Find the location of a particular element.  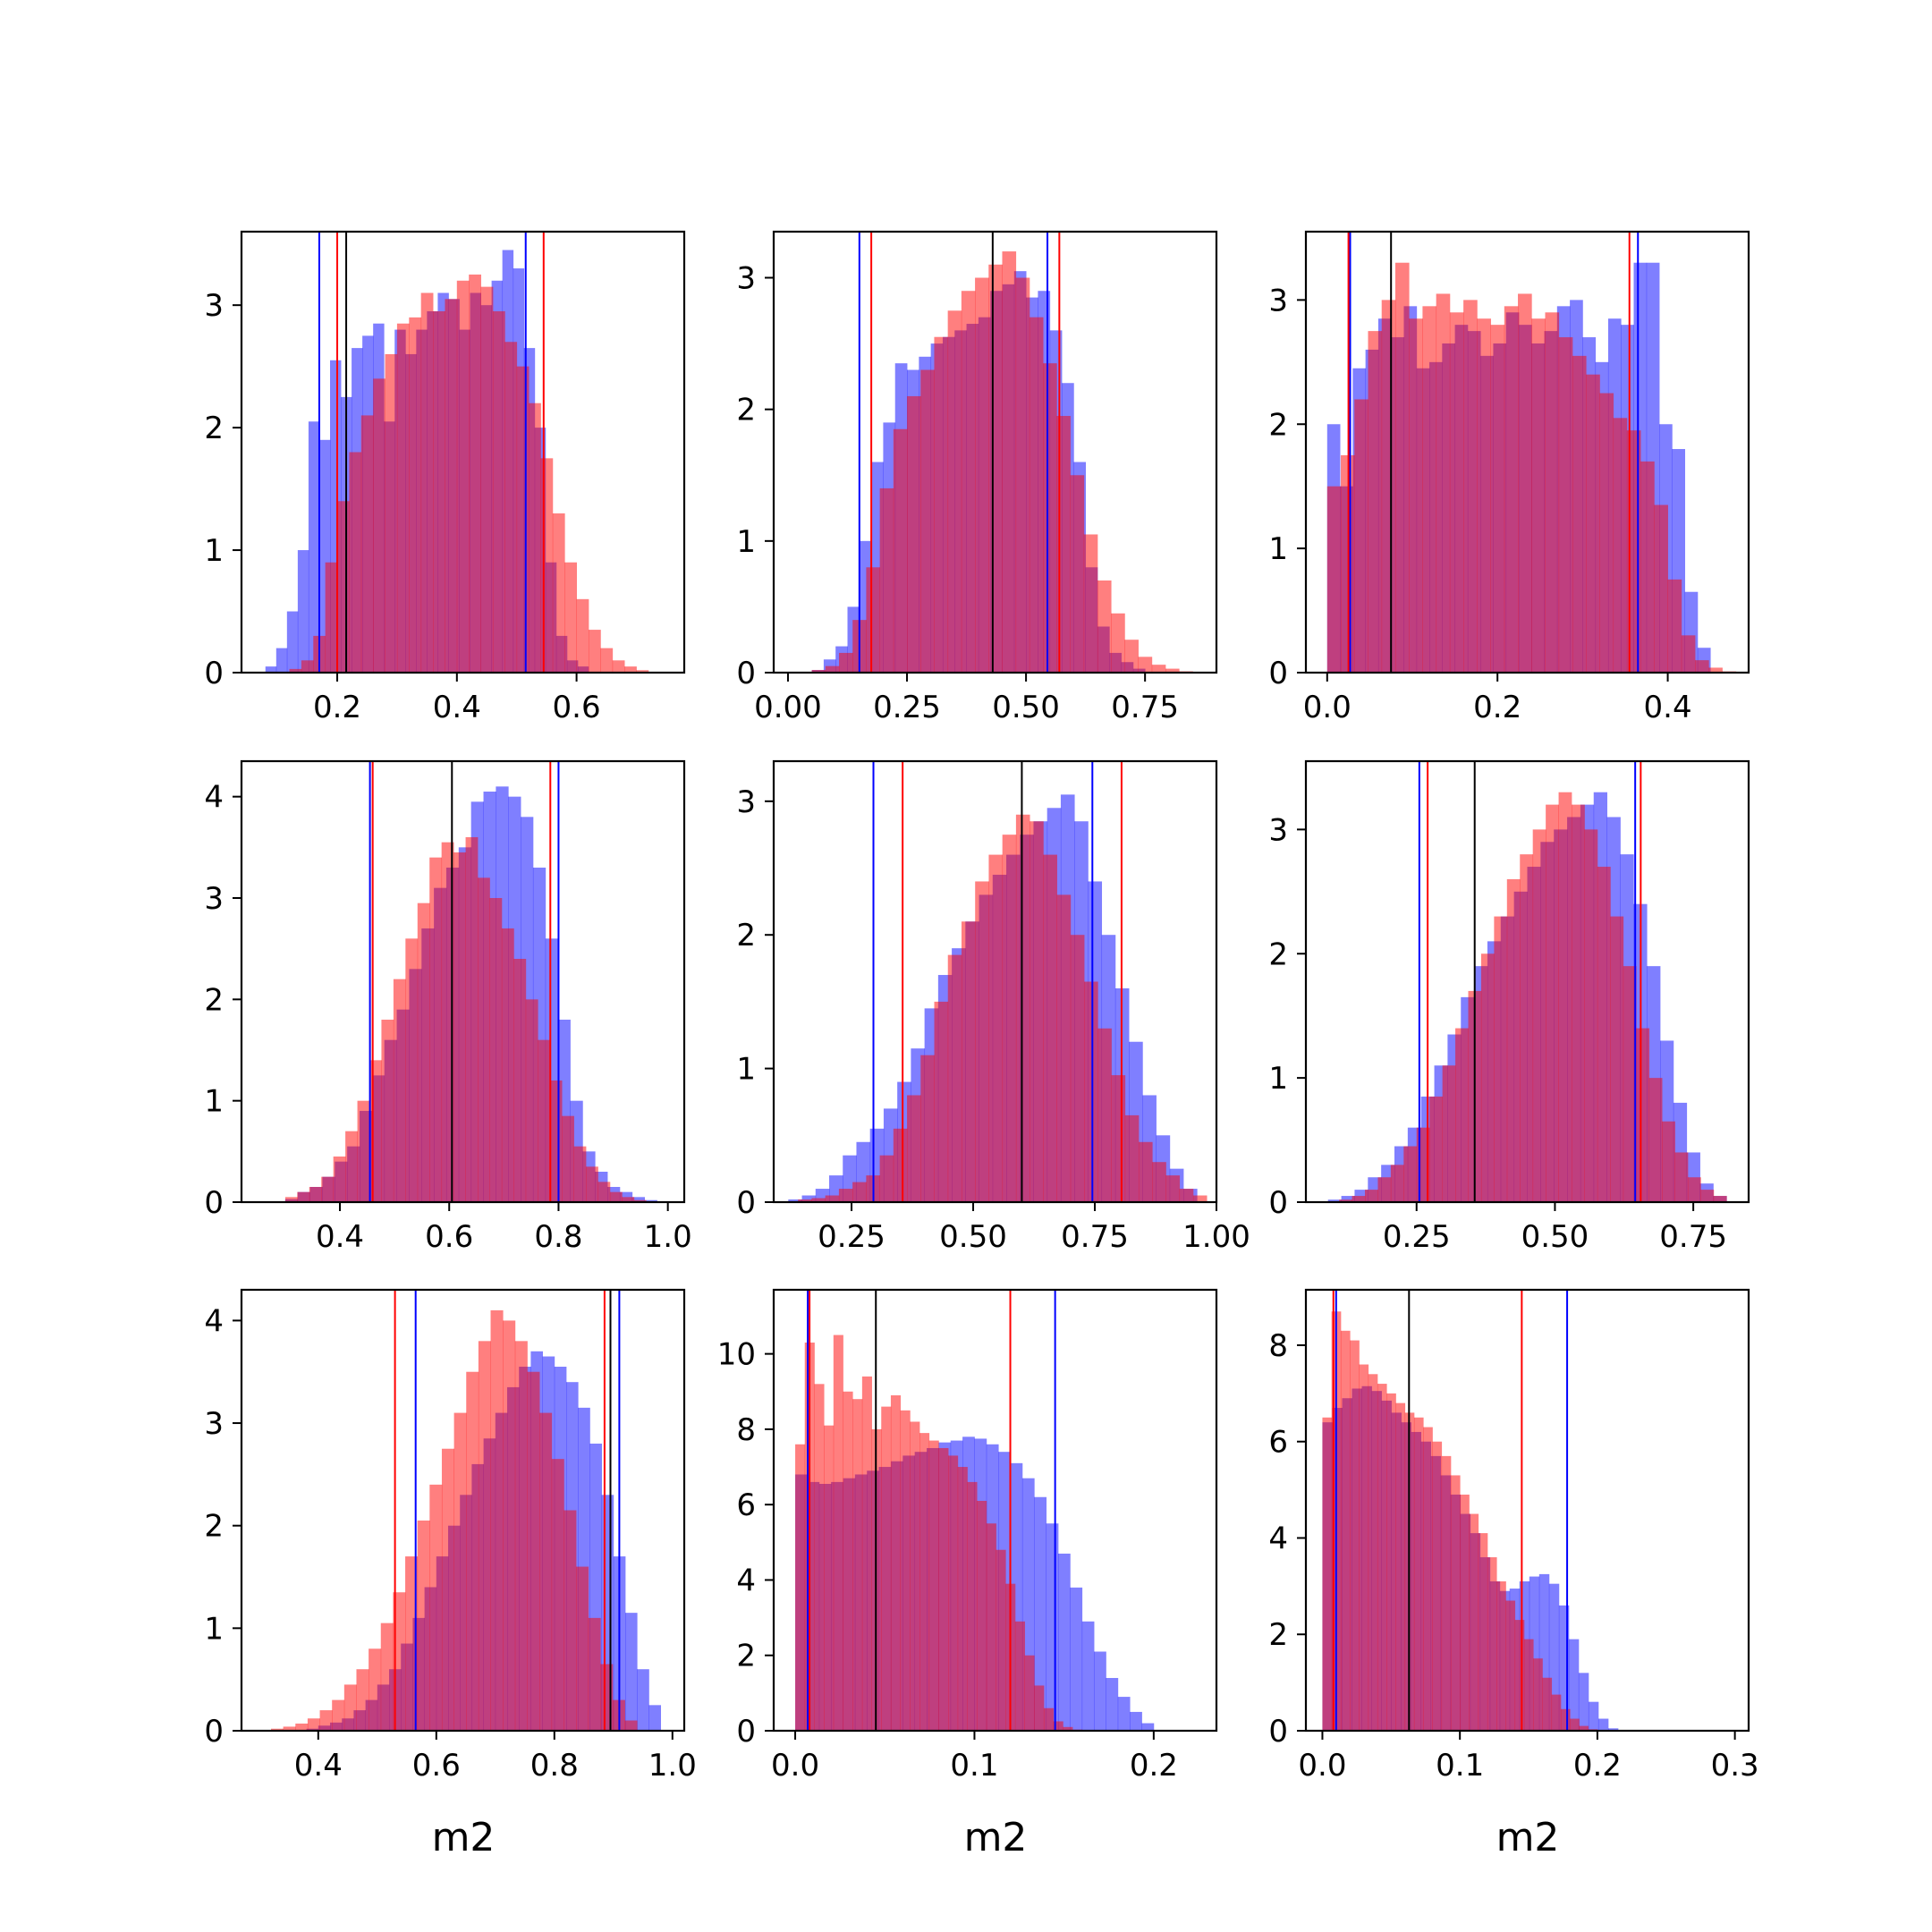

panel-1-1-bar-blue is located at coordinates (292, 642).